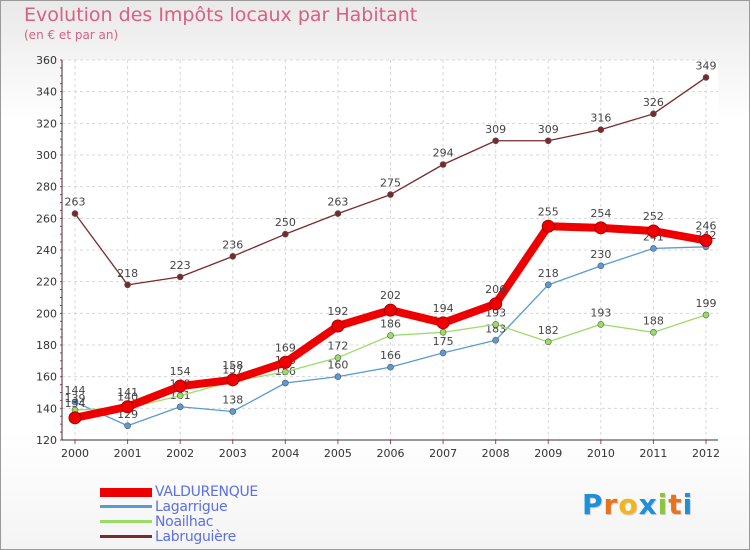  Describe the element at coordinates (126, 536) in the screenshot. I see `legend-swatch-labruguiere` at that location.